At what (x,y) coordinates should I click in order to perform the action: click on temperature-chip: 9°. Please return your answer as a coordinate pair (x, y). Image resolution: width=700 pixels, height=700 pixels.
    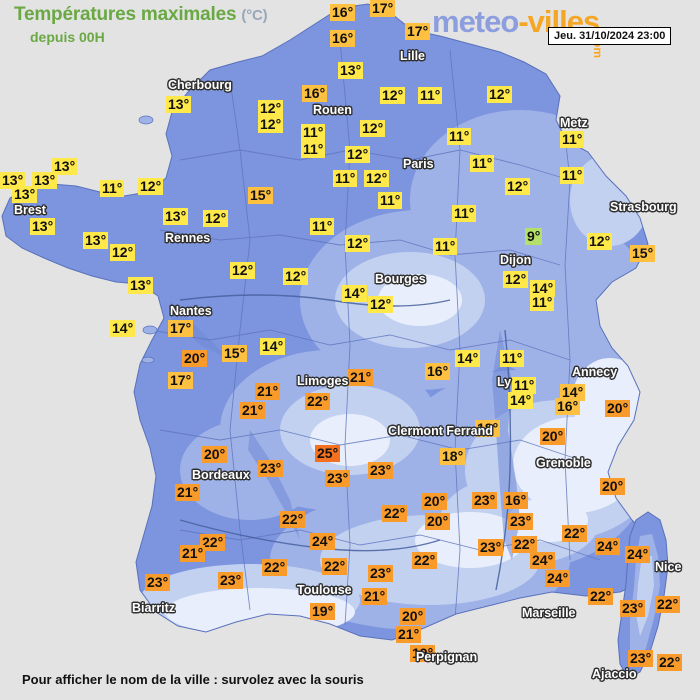
    Looking at the image, I should click on (534, 236).